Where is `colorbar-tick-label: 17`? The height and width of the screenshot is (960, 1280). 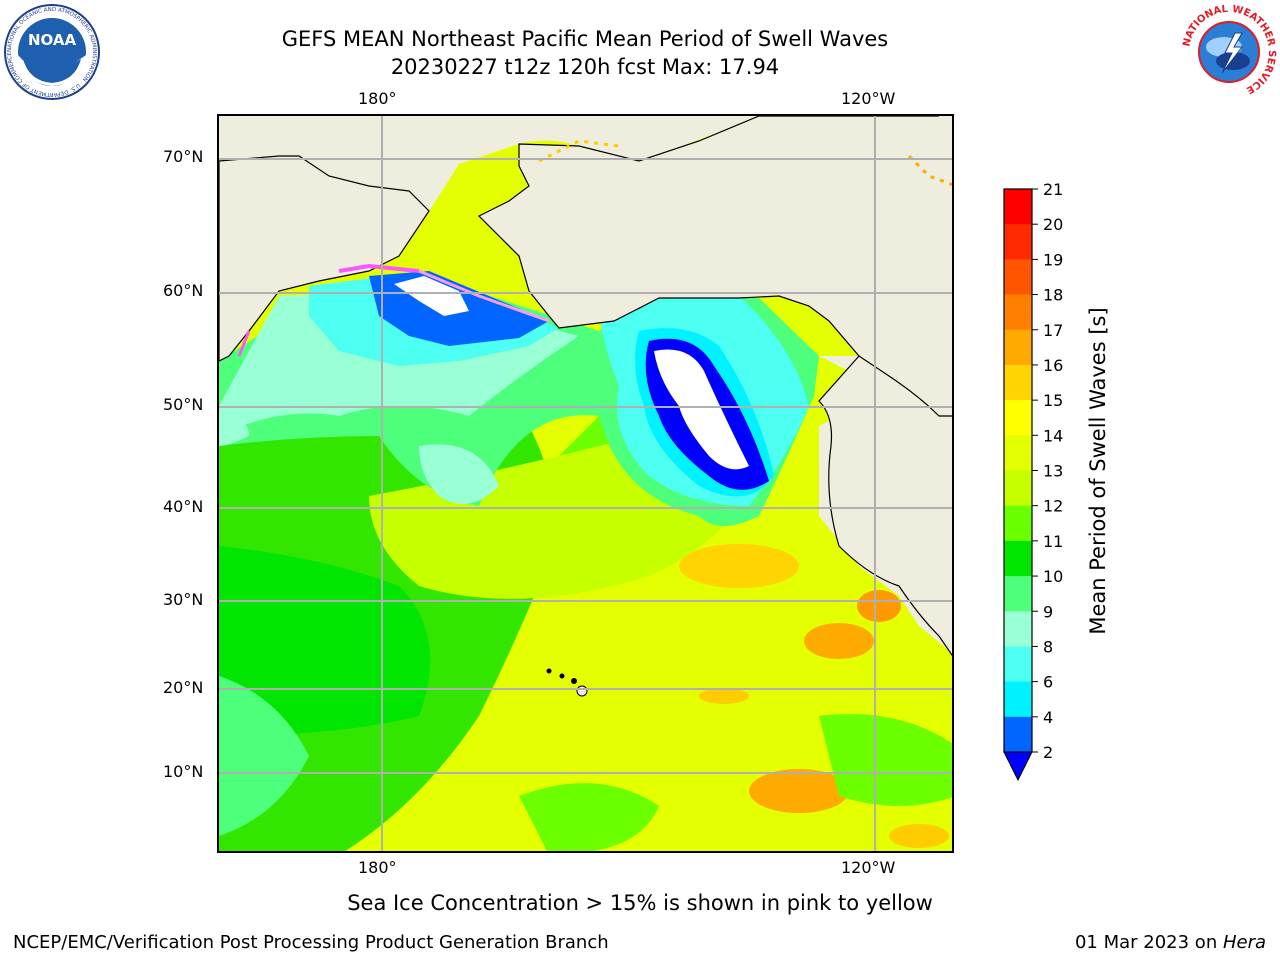
colorbar-tick-label: 17 is located at coordinates (1053, 330).